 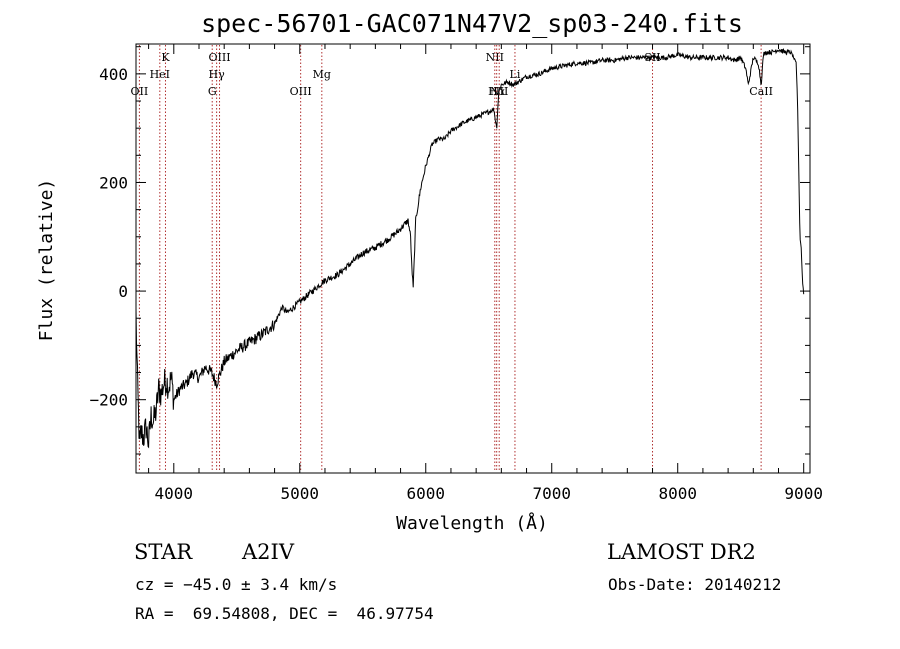 What do you see at coordinates (174, 493) in the screenshot?
I see `x-tick-label: 4000` at bounding box center [174, 493].